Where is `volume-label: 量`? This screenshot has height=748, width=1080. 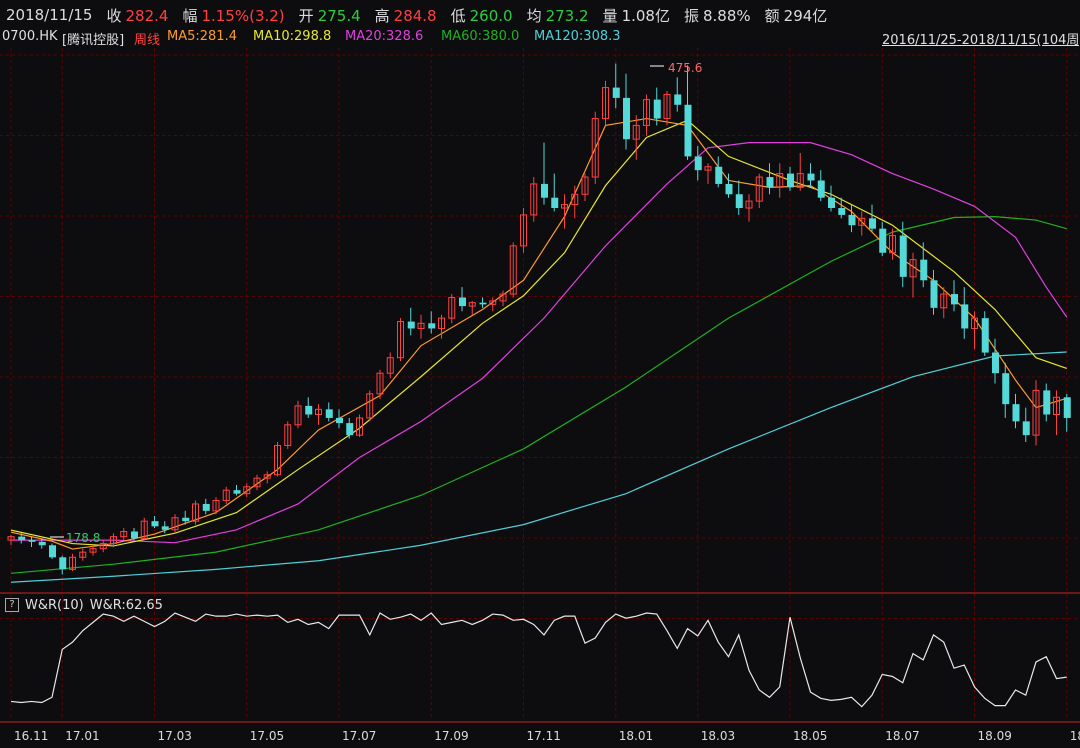
volume-label: 量 is located at coordinates (610, 15).